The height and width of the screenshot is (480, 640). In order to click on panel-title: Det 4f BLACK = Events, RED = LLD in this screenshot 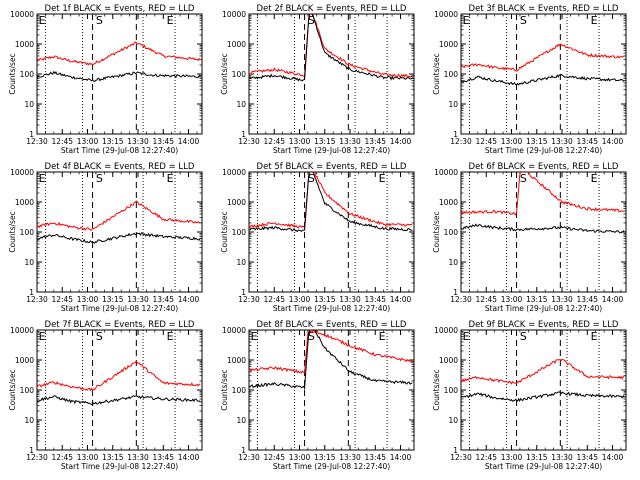, I will do `click(120, 167)`.